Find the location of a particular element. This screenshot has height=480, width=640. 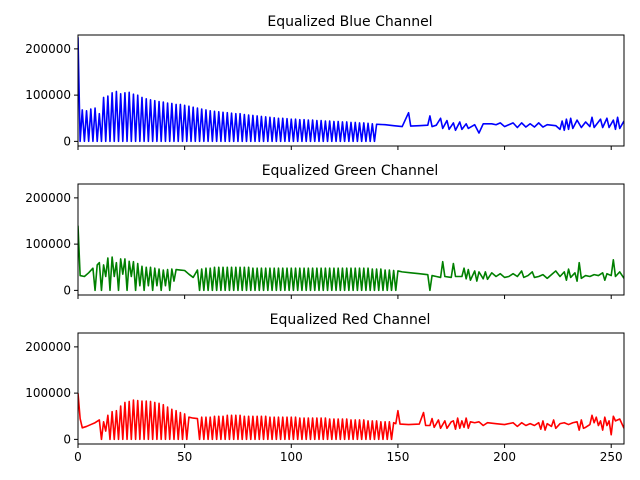

subplot-title: Equalized Green Channel is located at coordinates (350, 171).